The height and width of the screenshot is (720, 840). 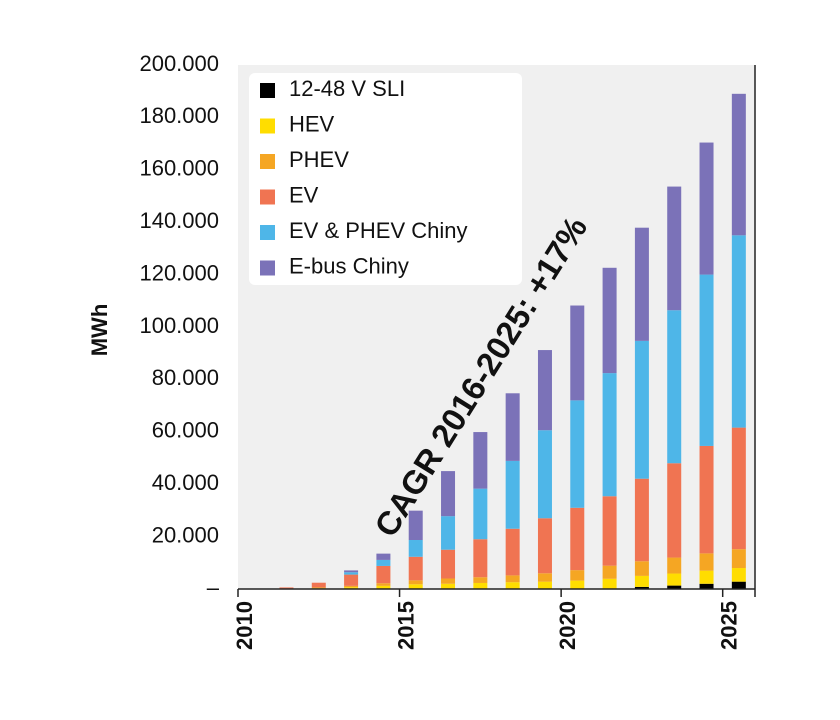 What do you see at coordinates (544, 390) in the screenshot?
I see `bar-segment-2019-e-bus-chiny` at bounding box center [544, 390].